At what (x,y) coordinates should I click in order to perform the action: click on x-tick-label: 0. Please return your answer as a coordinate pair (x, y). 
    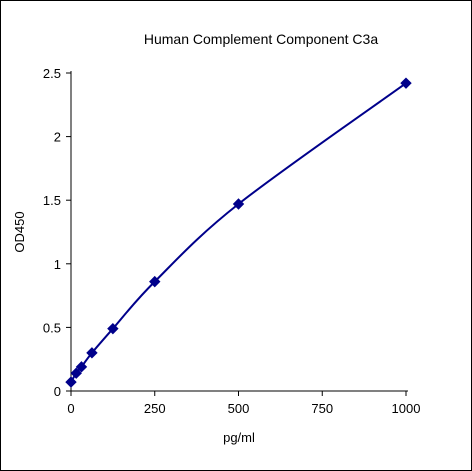
    Looking at the image, I should click on (70, 408).